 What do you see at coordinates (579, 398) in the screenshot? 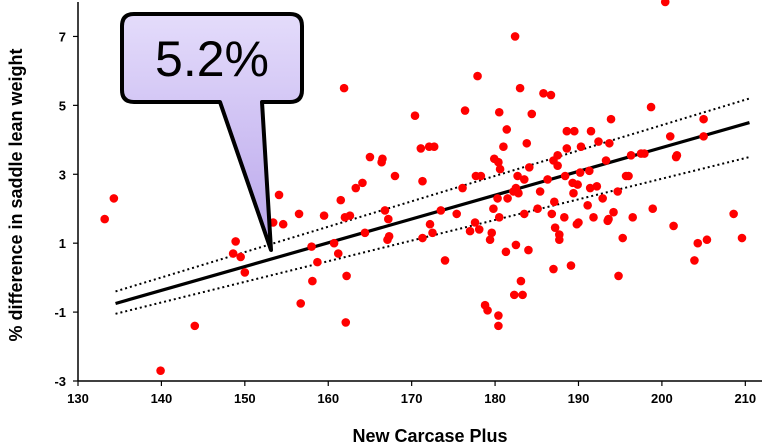
I see `x-tick-label: 190` at bounding box center [579, 398].